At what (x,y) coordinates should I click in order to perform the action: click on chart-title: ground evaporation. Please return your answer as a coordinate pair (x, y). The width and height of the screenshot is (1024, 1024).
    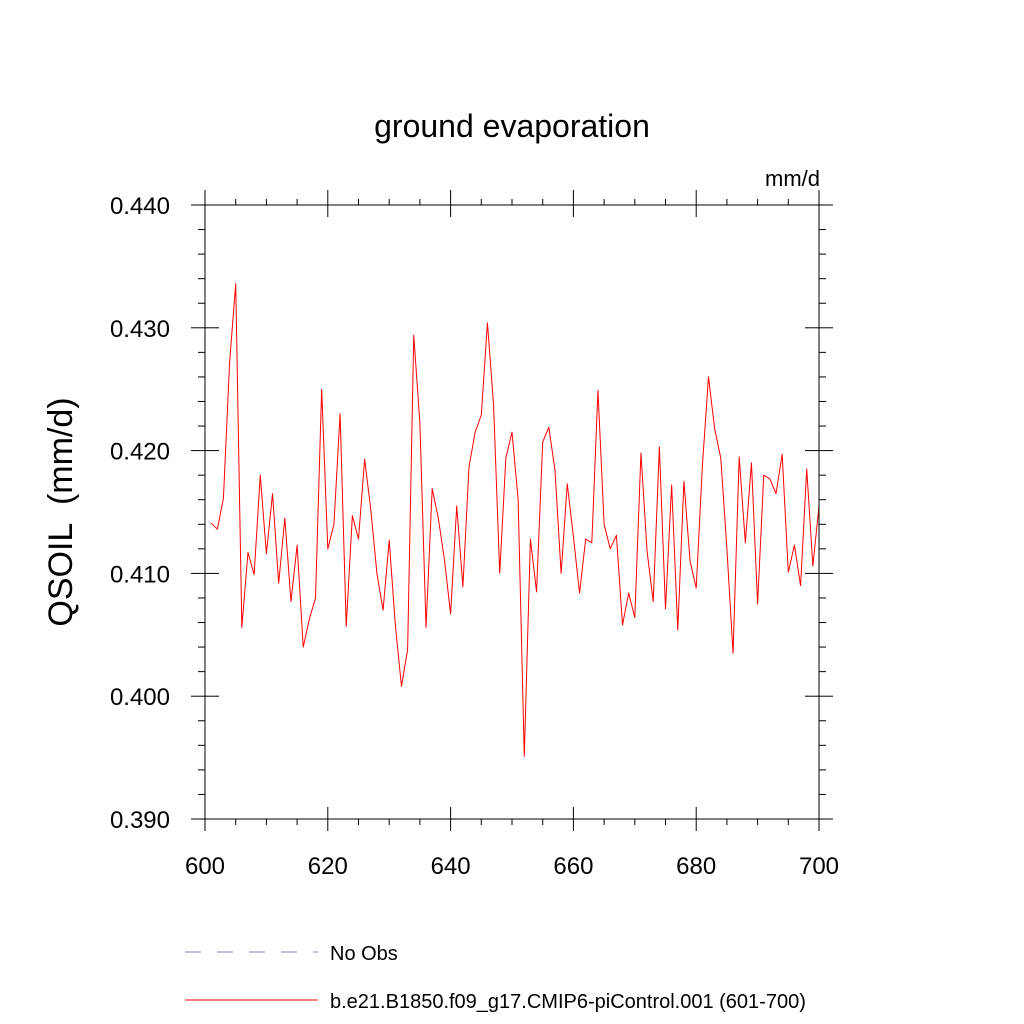
    Looking at the image, I should click on (512, 126).